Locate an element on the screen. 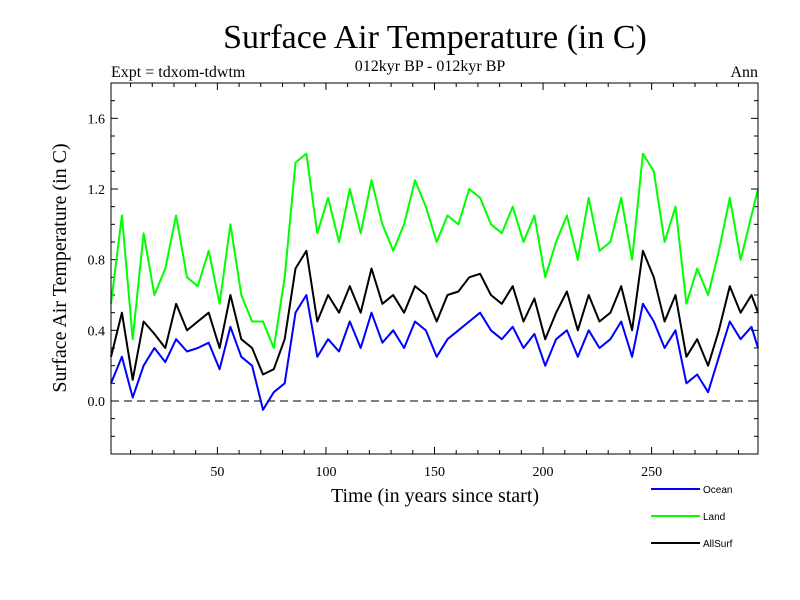 The image size is (800, 600). legend: Ocean Land AllSurf is located at coordinates (692, 517).